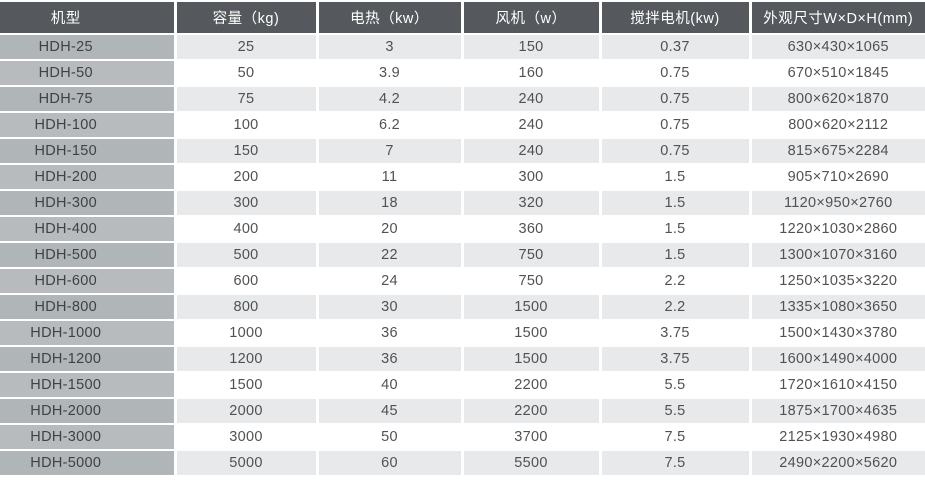 This screenshot has height=480, width=925. What do you see at coordinates (247, 203) in the screenshot?
I see `cell-capacity: 300` at bounding box center [247, 203].